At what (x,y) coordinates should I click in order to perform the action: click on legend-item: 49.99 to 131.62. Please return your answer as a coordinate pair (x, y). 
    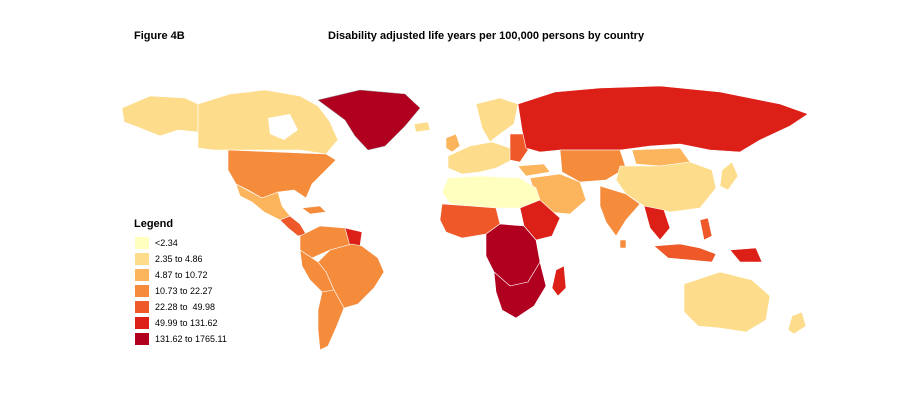
    Looking at the image, I should click on (180, 323).